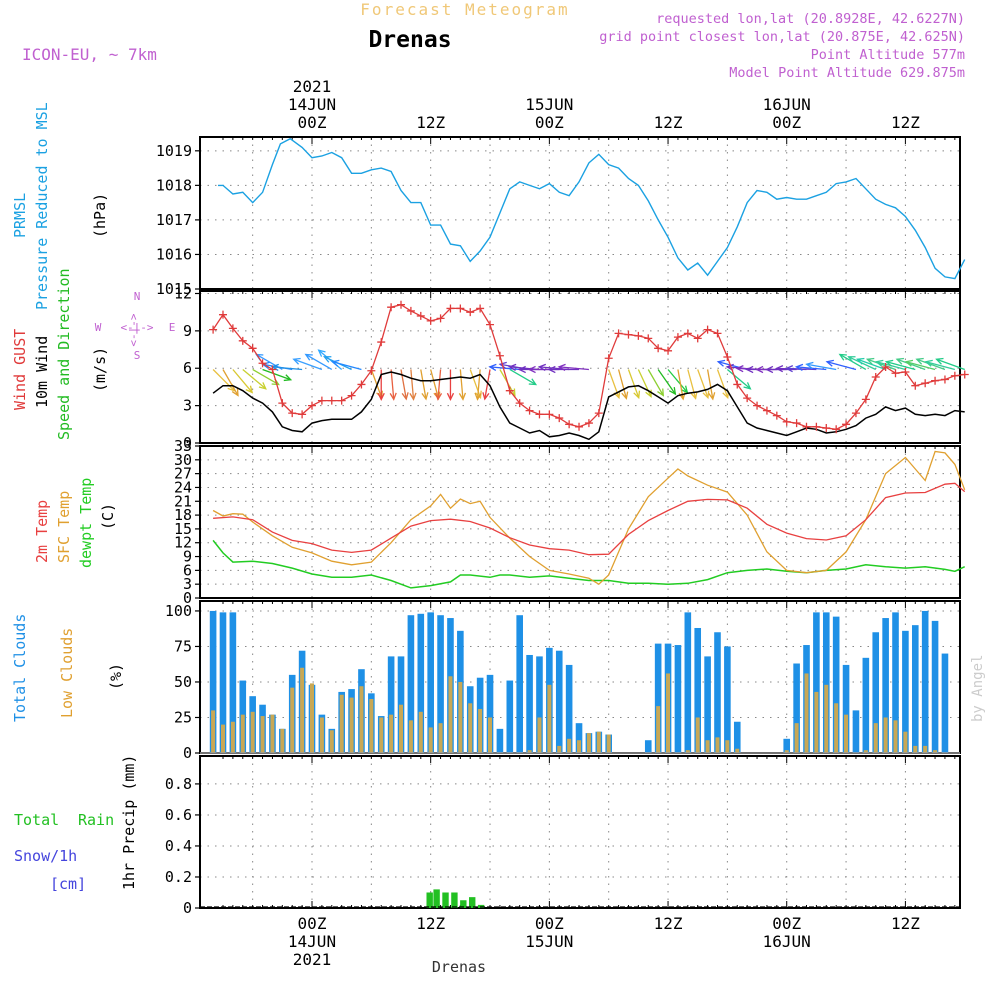 Image resolution: width=1000 pixels, height=1000 pixels. I want to click on wind-gust-line, so click(588, 367).